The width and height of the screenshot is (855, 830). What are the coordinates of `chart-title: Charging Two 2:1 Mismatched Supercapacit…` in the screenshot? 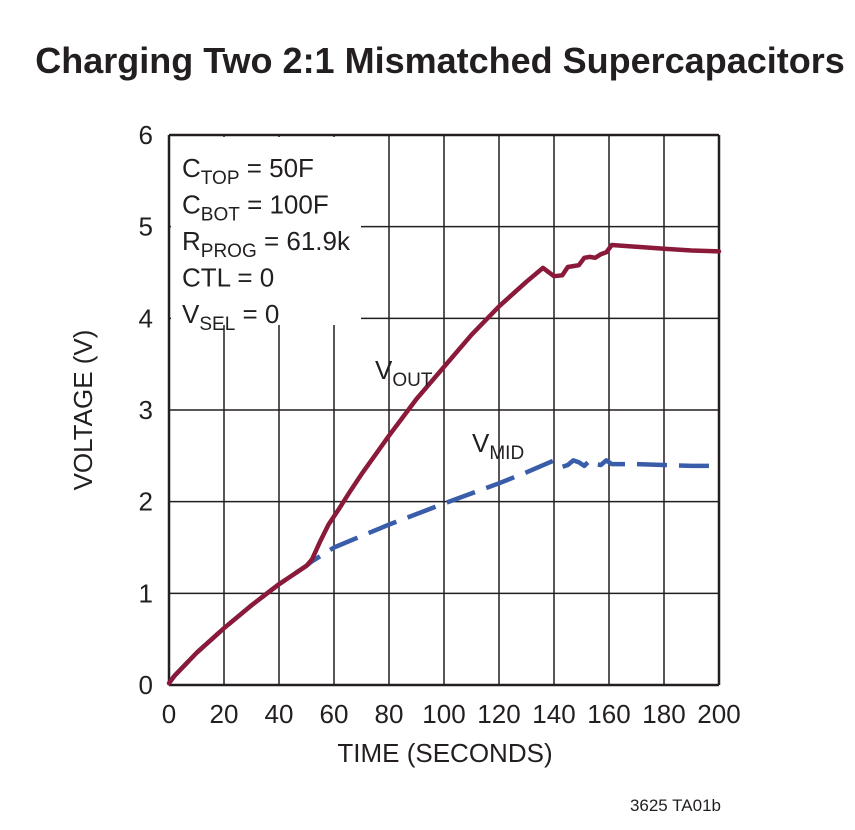 It's located at (440, 60).